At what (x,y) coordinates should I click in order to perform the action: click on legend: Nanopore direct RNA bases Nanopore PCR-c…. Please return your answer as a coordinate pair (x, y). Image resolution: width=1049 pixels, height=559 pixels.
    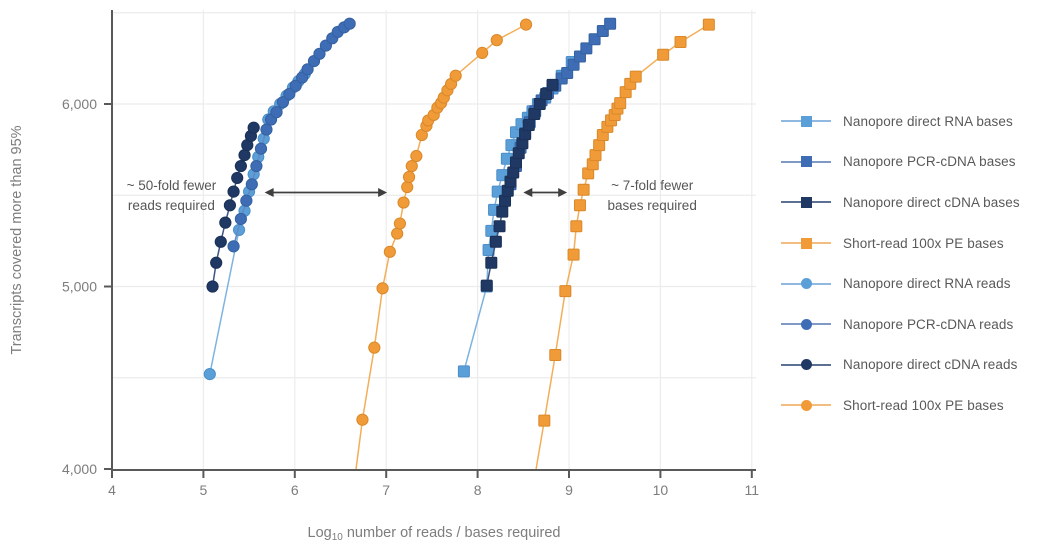
    Looking at the image, I should click on (911, 263).